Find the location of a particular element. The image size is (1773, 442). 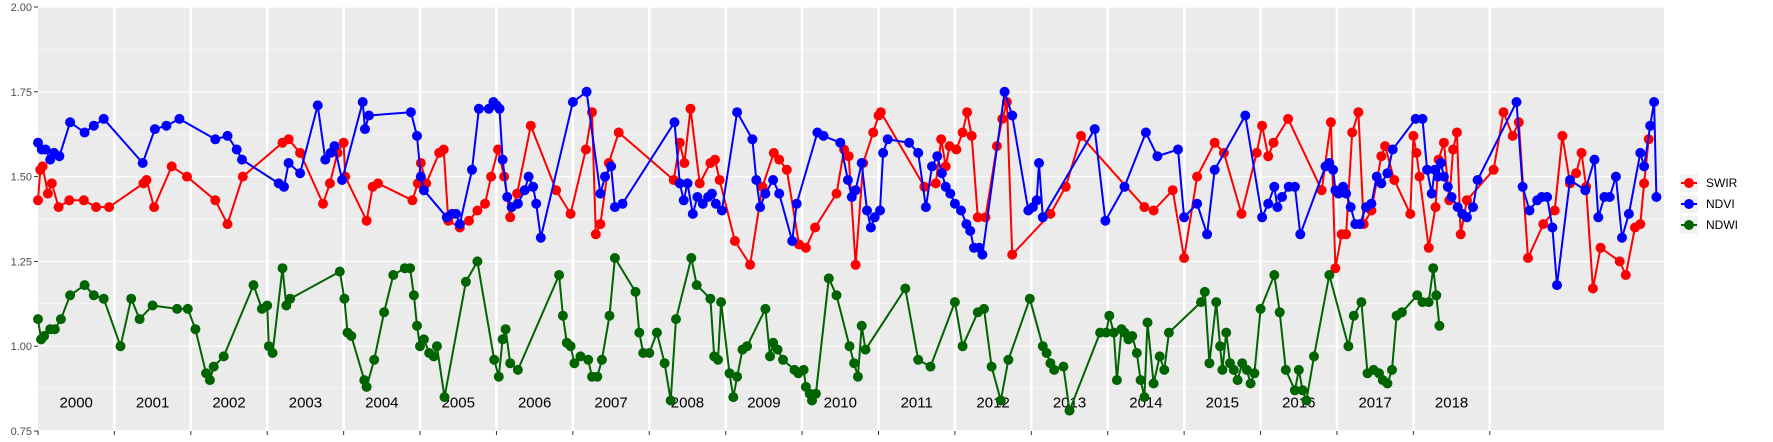

y-tick-label: 1.75 is located at coordinates (21, 93).